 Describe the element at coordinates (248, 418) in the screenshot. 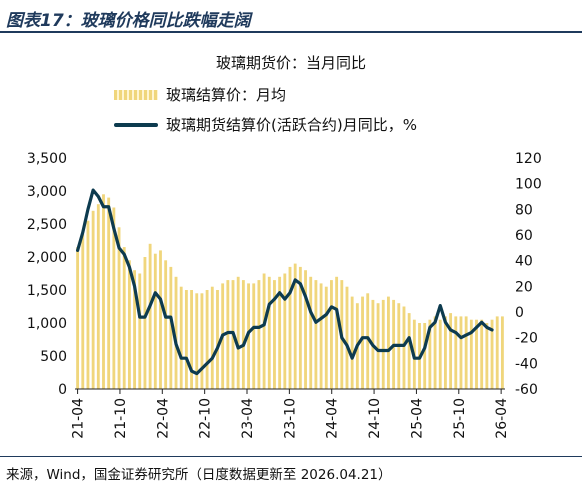

I see `x-tick-label: 23-04` at that location.